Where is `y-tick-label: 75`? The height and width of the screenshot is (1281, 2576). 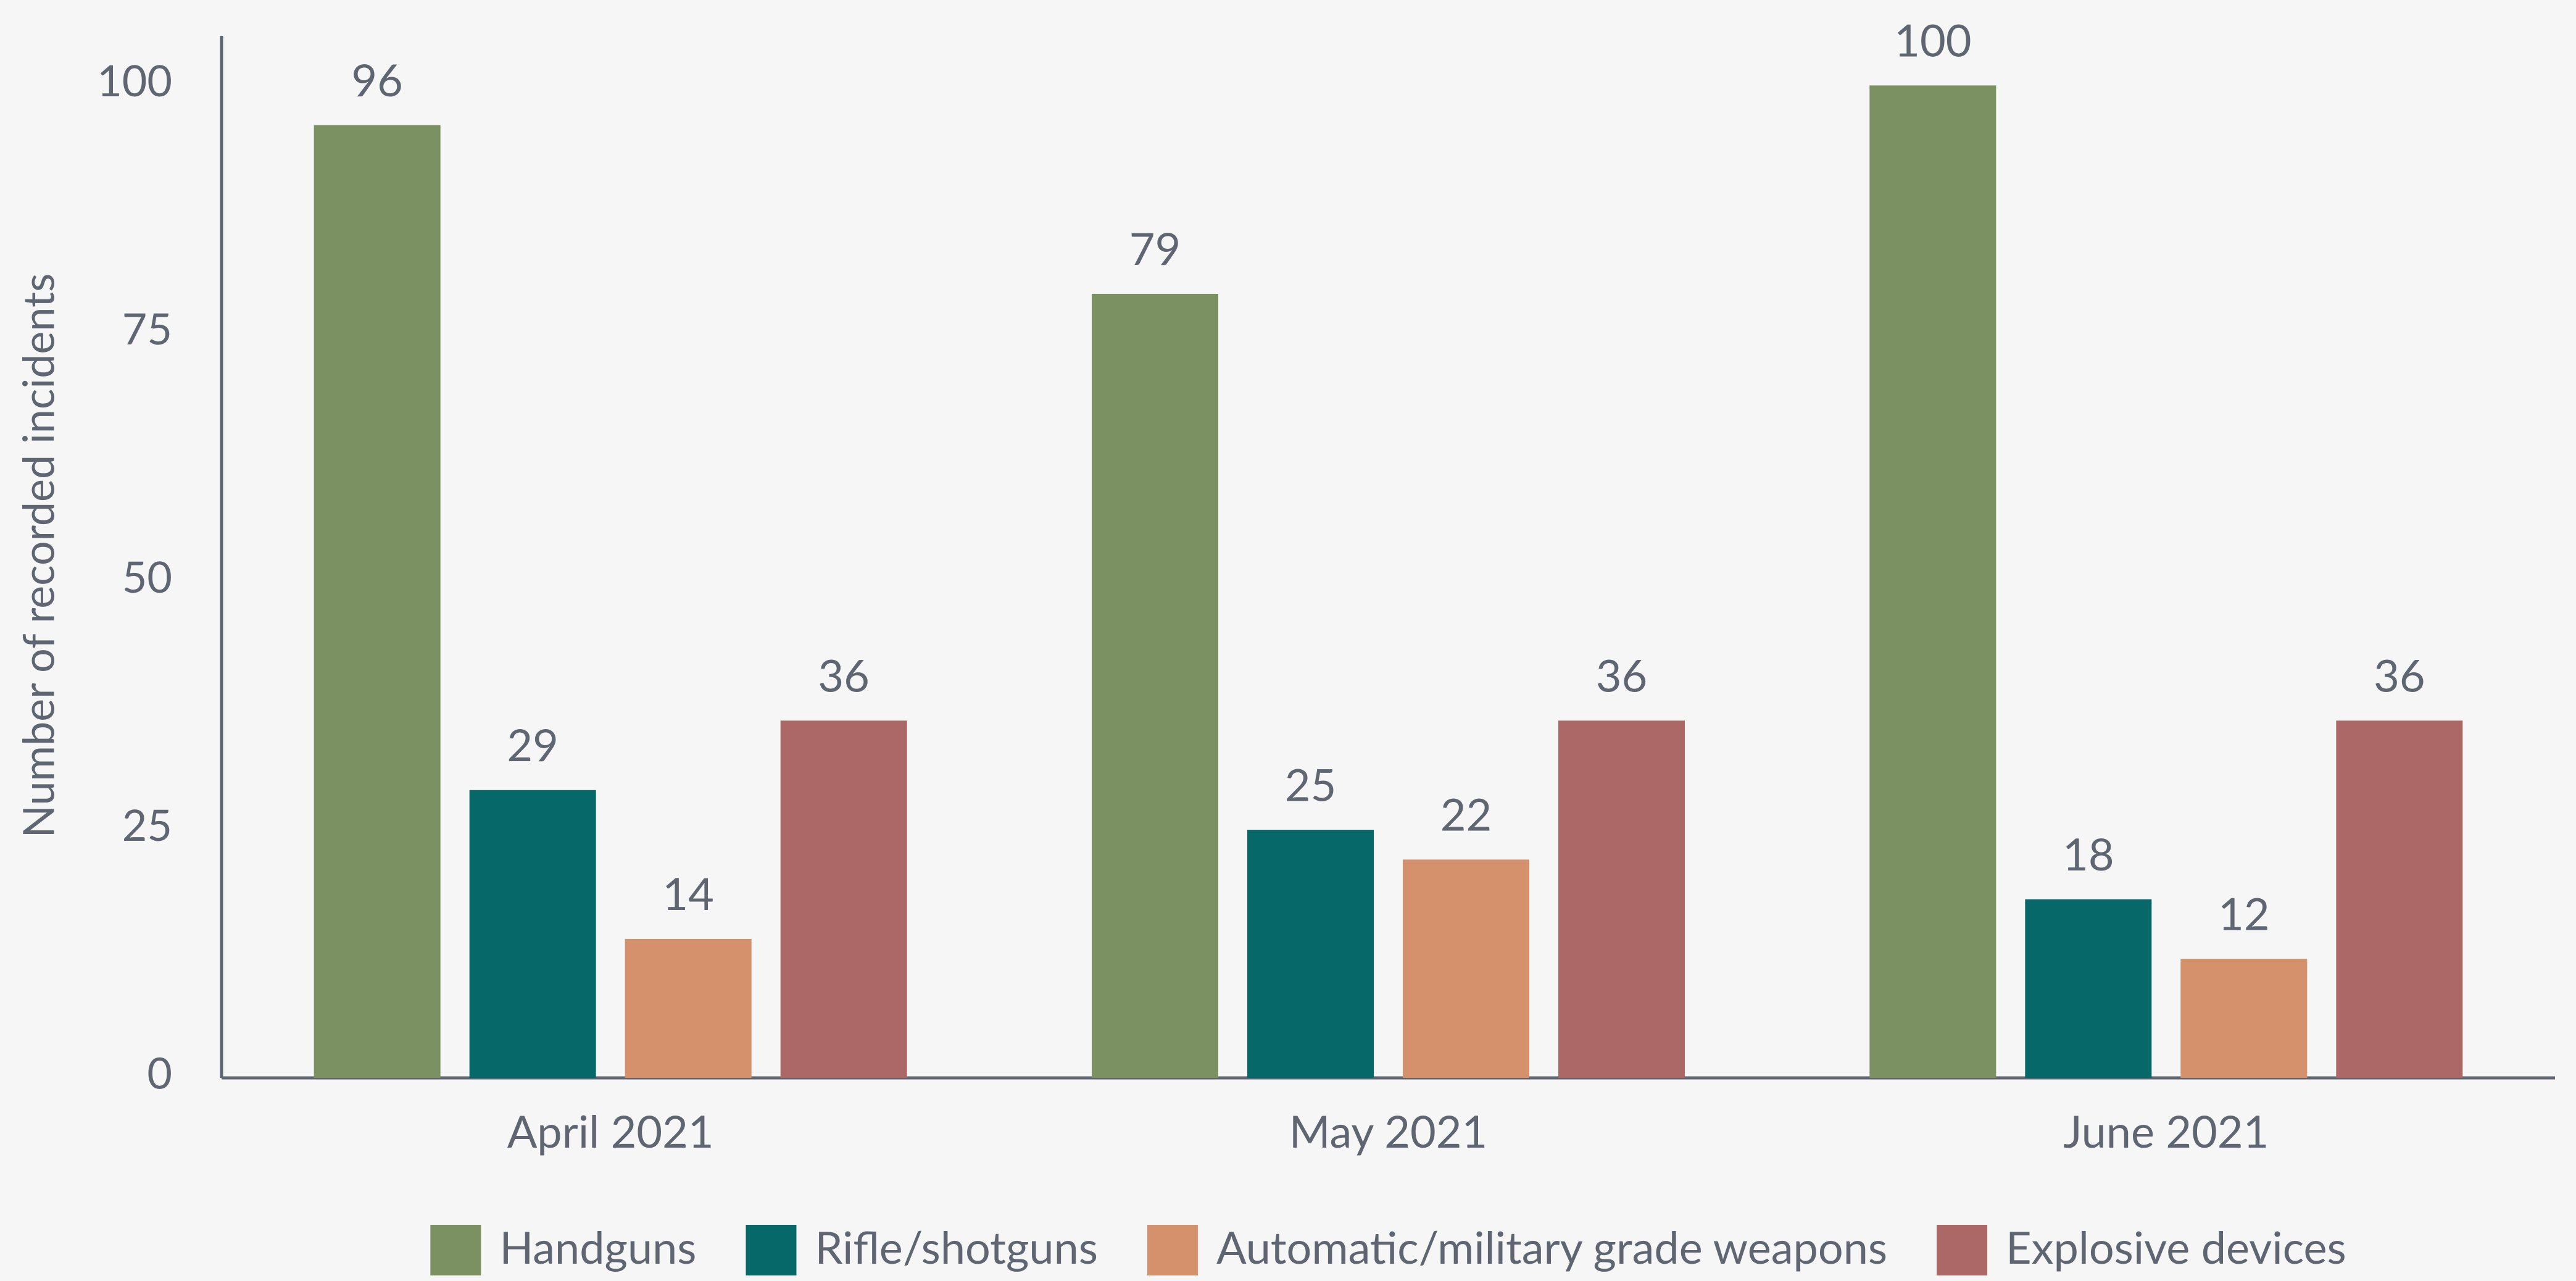 y-tick-label: 75 is located at coordinates (147, 328).